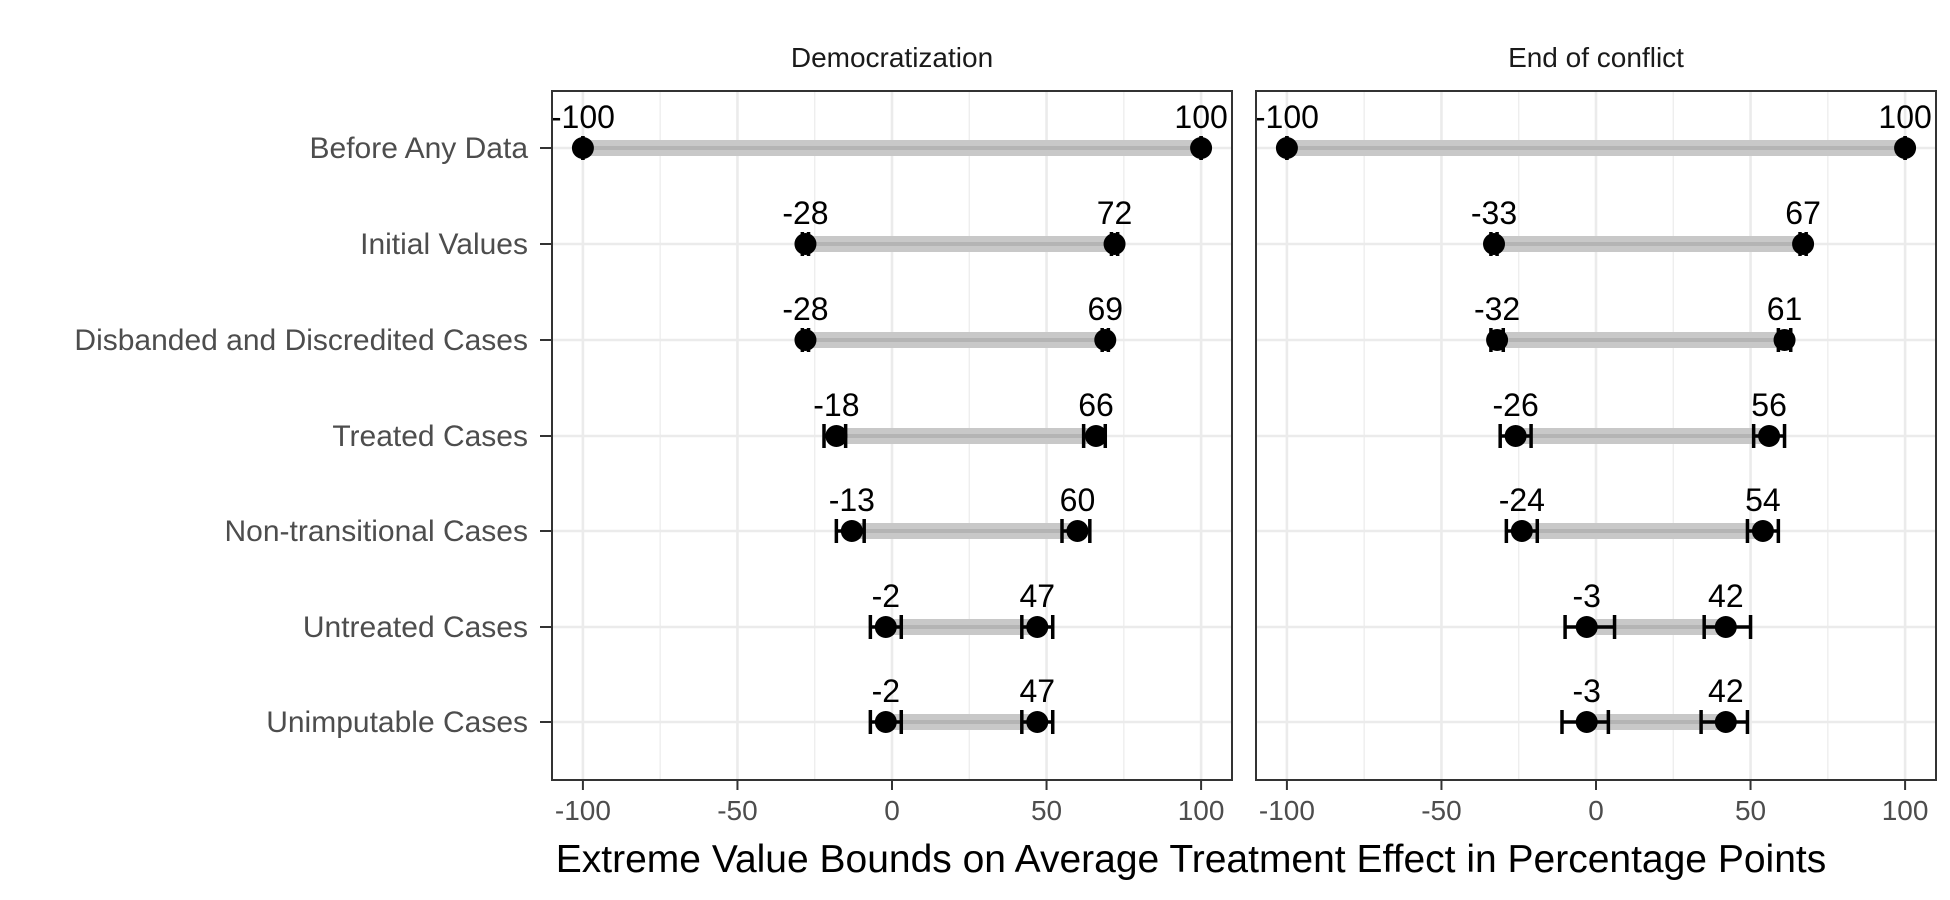  I want to click on upper-bound-label: 66, so click(1096, 405).